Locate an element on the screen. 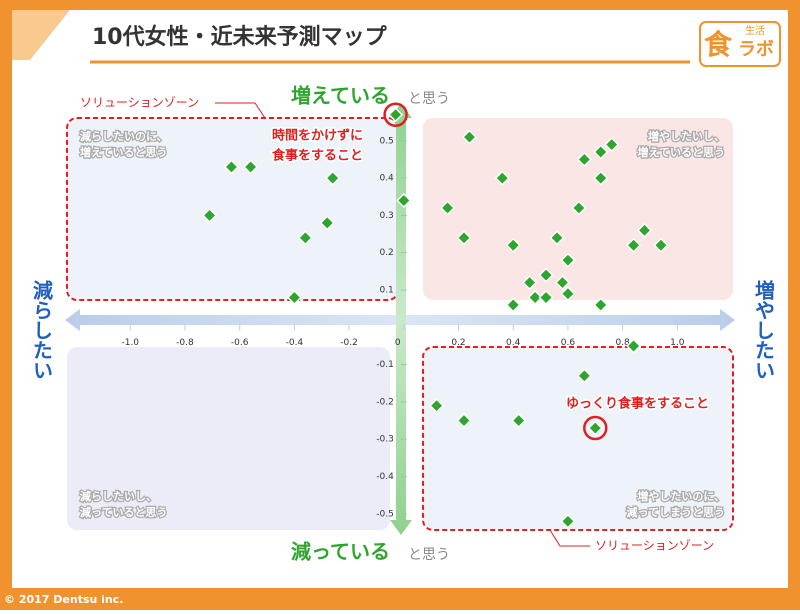 This screenshot has height=614, width=800. annotation: ゆっくり食事をすること is located at coordinates (637, 404).